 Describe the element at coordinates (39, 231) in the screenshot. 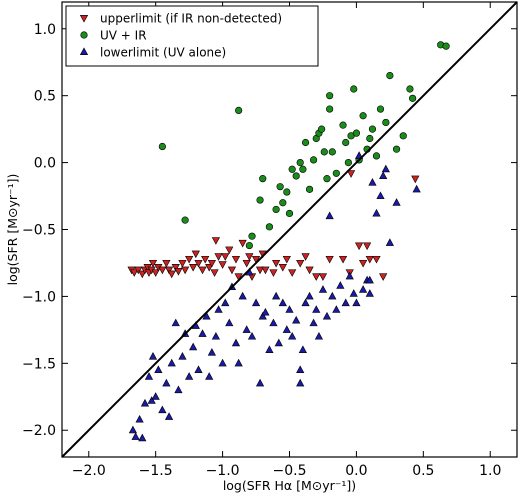

I see `y-tick-label: −0.5` at that location.